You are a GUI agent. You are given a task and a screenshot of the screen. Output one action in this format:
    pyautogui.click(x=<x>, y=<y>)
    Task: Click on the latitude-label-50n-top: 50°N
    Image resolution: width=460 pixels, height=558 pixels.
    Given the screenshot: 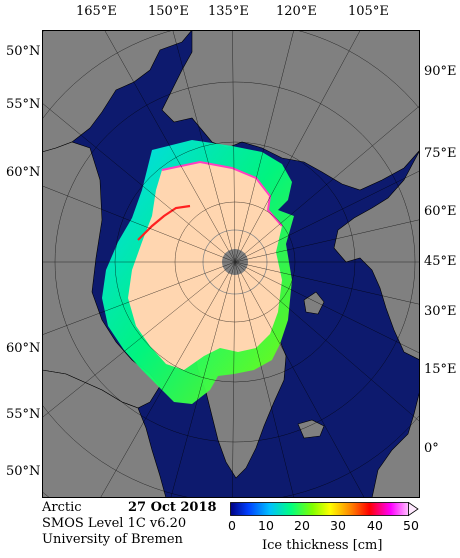 What is the action you would take?
    pyautogui.click(x=23, y=51)
    